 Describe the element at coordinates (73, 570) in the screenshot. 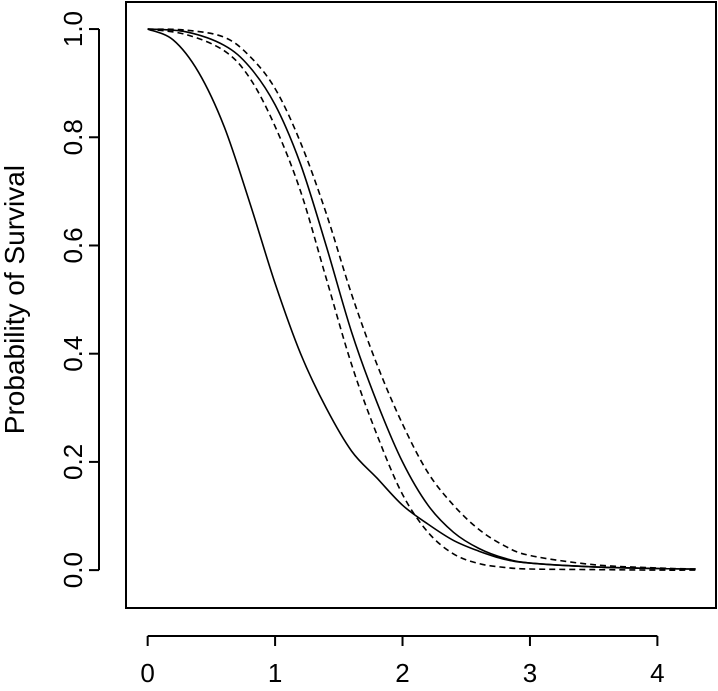

I see `y-tick-label: 0.0` at that location.